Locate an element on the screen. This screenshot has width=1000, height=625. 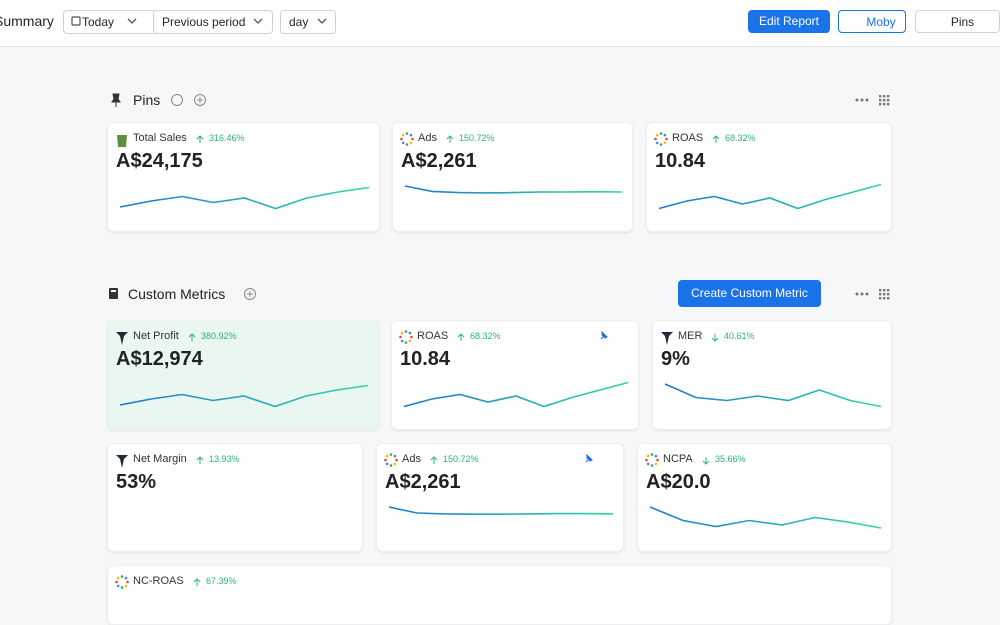
metric-card: Net Profit 380.92% A$12,974 is located at coordinates (243, 375).